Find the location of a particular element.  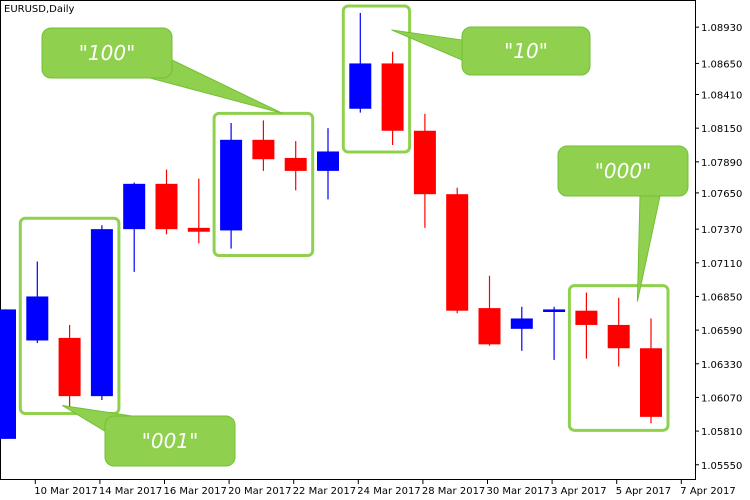

x-tick-label: 10 Mar 2017 is located at coordinates (65, 491).